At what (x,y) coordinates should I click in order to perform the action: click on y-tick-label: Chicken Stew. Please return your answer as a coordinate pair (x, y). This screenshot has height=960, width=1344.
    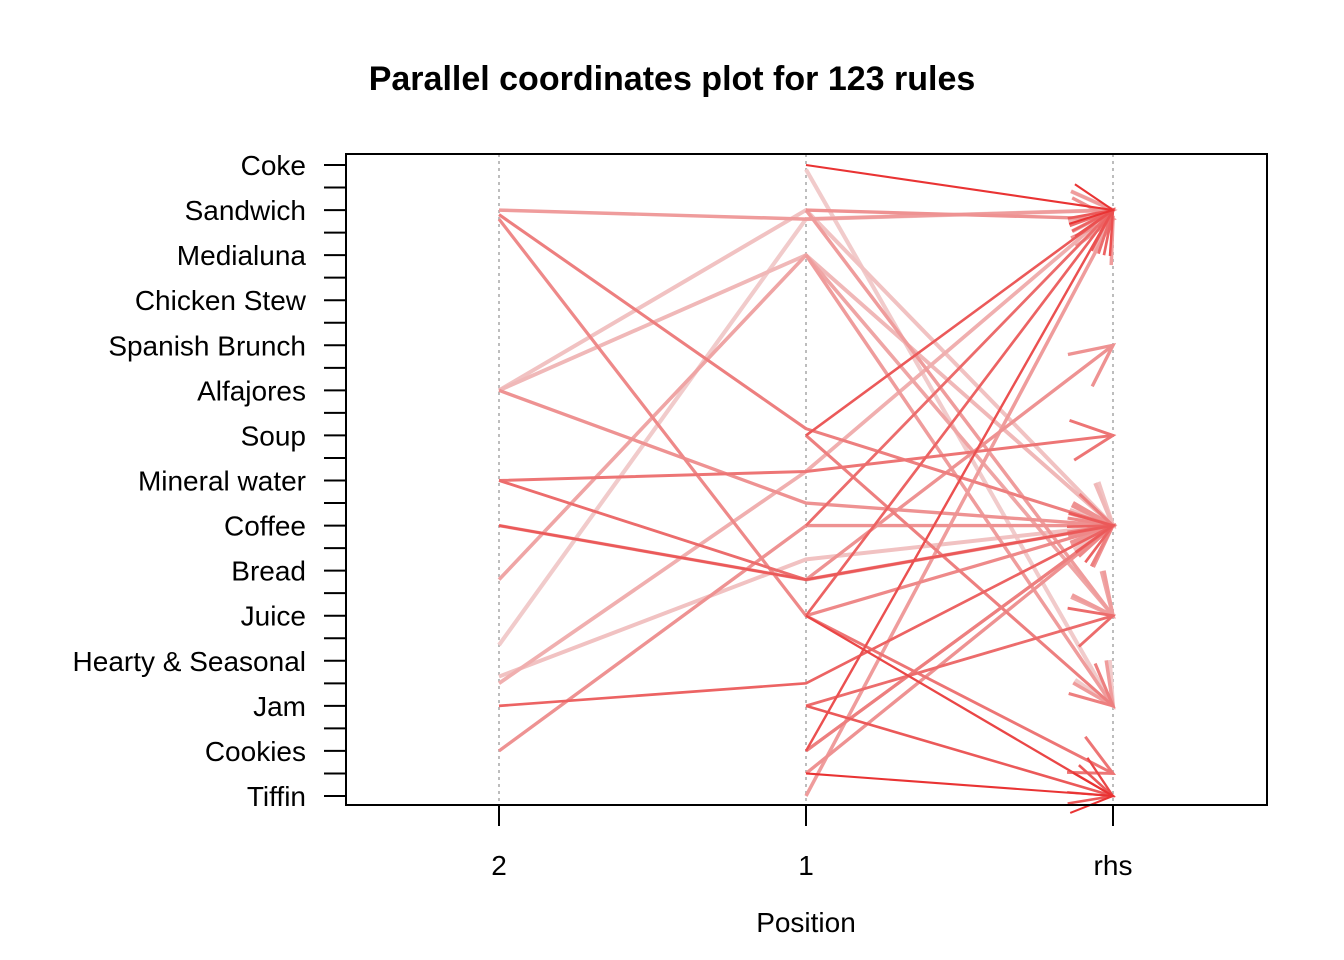
    Looking at the image, I should click on (221, 300).